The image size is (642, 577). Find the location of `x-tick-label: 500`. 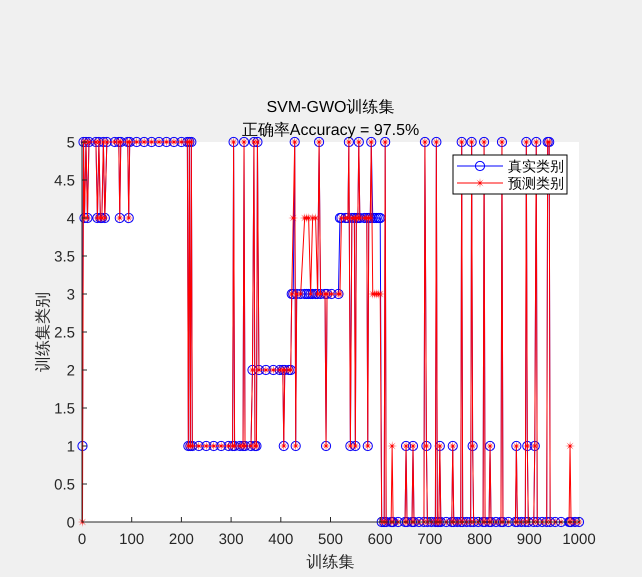

x-tick-label: 500 is located at coordinates (331, 539).